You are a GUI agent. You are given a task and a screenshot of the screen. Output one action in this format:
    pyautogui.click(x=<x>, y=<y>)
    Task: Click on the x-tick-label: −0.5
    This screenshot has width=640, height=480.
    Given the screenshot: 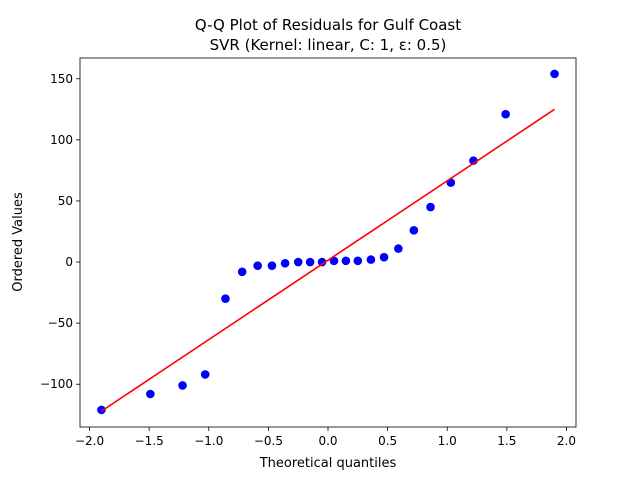 What is the action you would take?
    pyautogui.click(x=268, y=441)
    